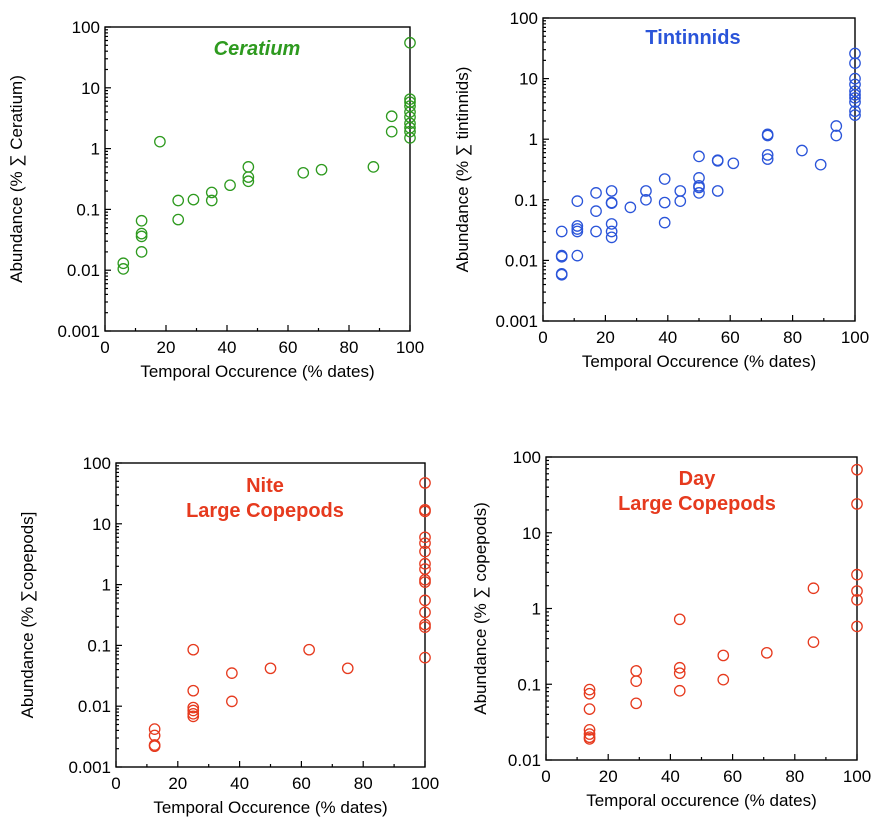 The width and height of the screenshot is (874, 828). What do you see at coordinates (257, 371) in the screenshot?
I see `x-axis-title: Temporal Occurence (% dates)` at bounding box center [257, 371].